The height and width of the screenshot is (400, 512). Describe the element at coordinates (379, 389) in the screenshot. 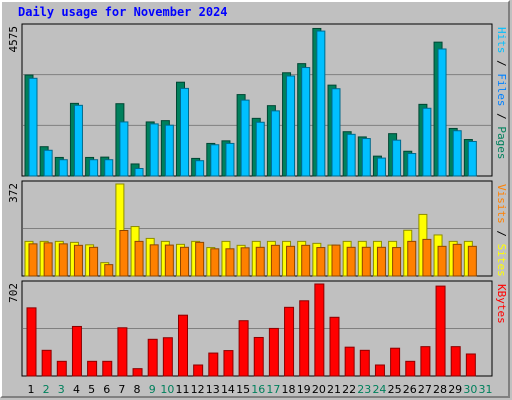

I see `x-tick-label-24: 24` at that location.